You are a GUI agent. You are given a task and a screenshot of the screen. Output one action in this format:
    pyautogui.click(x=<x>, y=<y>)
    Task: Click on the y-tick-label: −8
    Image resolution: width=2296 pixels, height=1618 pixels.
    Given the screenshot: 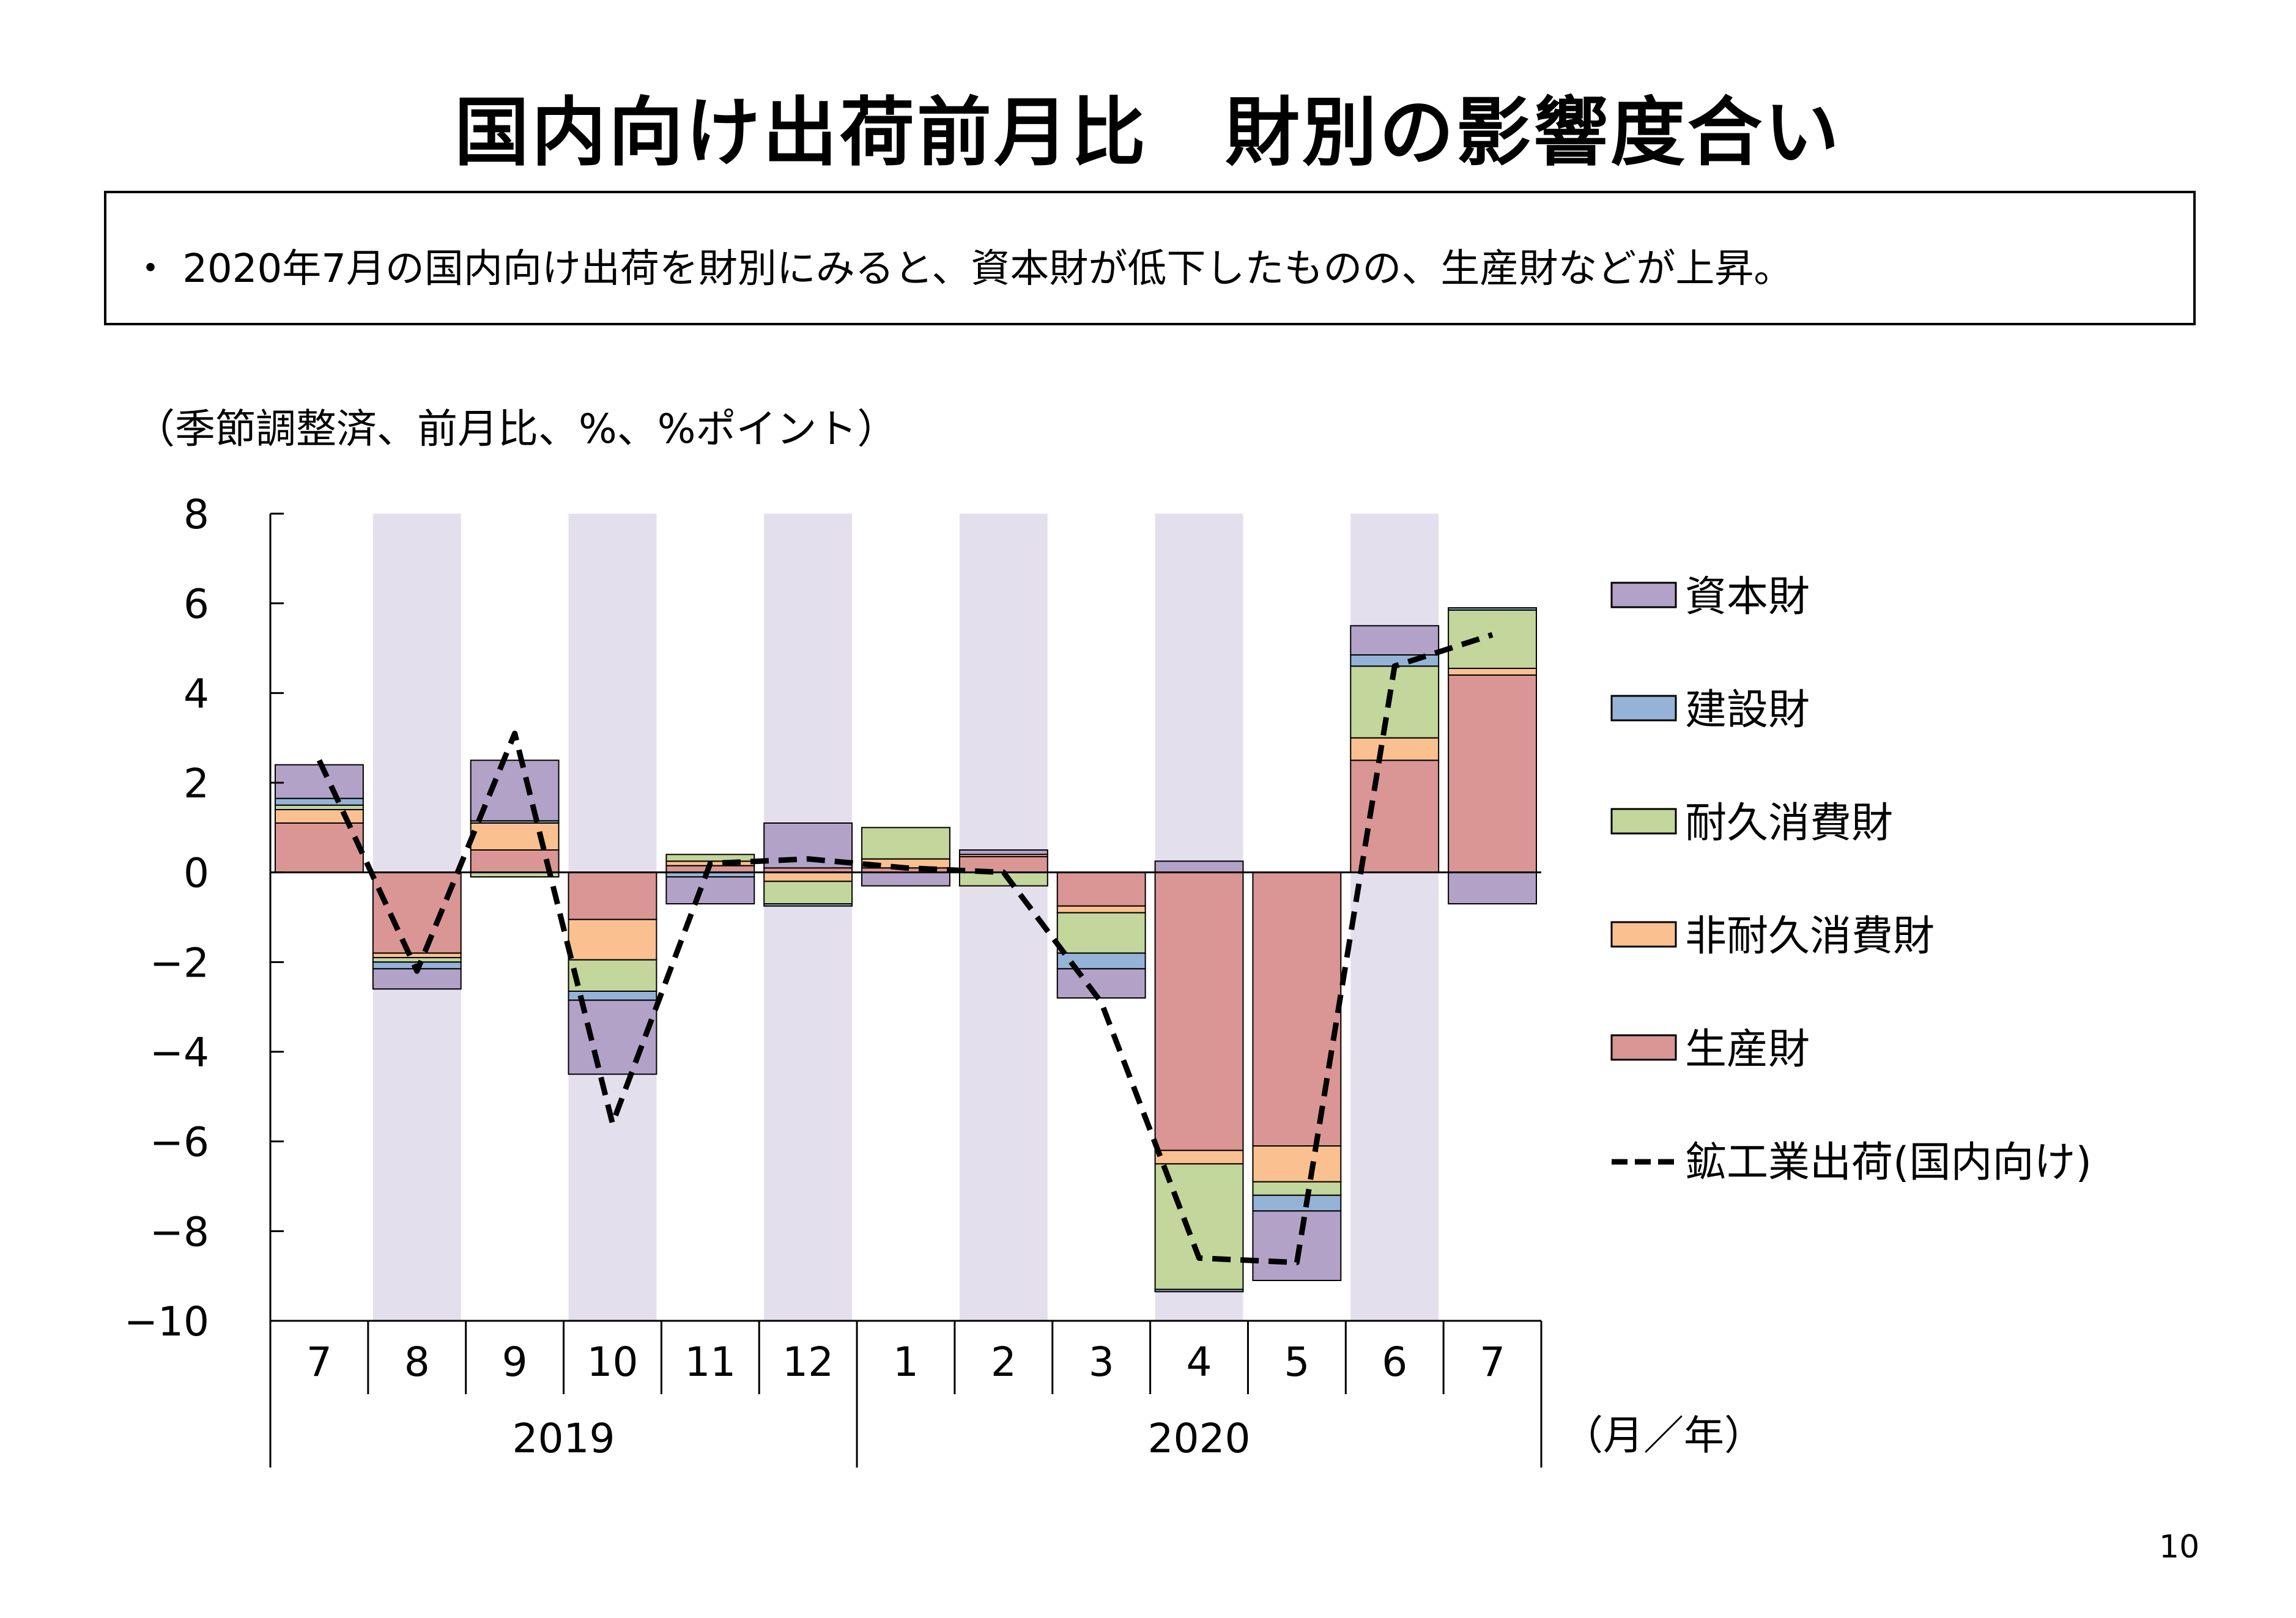 What is the action you would take?
    pyautogui.click(x=179, y=1231)
    